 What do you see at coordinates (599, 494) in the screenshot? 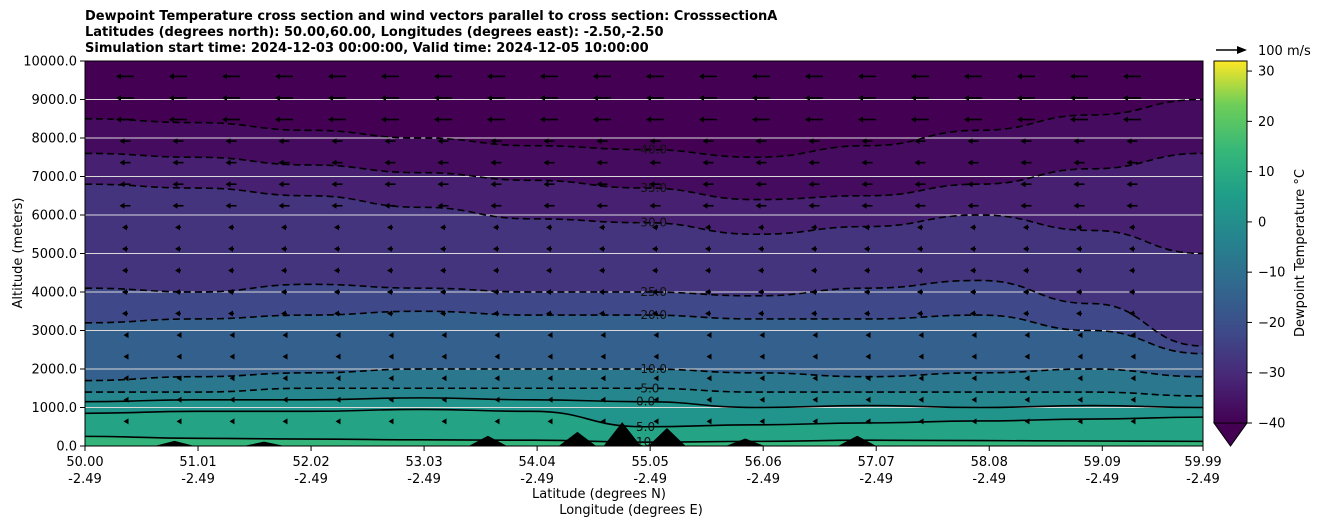
I see `x-axis-label-latitude: Latitude (degrees N)` at bounding box center [599, 494].